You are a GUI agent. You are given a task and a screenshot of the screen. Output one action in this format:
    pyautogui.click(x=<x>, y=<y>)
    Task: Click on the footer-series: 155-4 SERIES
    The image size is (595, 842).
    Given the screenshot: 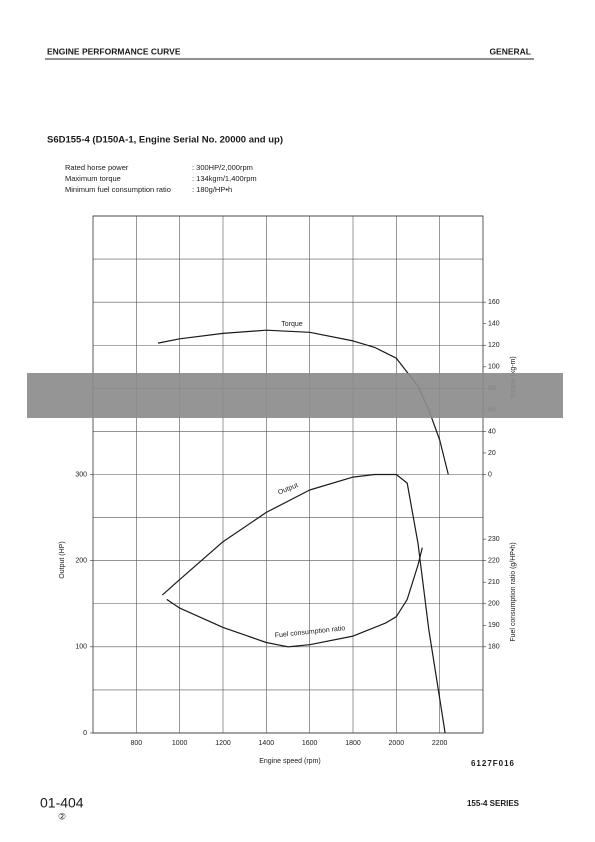 What is the action you would take?
    pyautogui.click(x=493, y=803)
    